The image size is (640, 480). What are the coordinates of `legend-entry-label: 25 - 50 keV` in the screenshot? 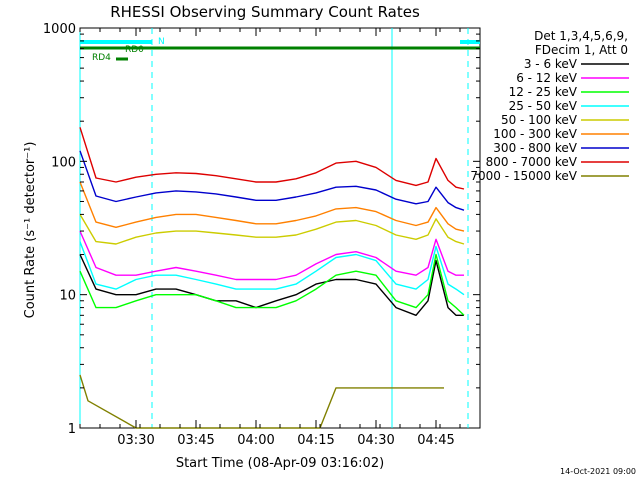 It's located at (543, 106).